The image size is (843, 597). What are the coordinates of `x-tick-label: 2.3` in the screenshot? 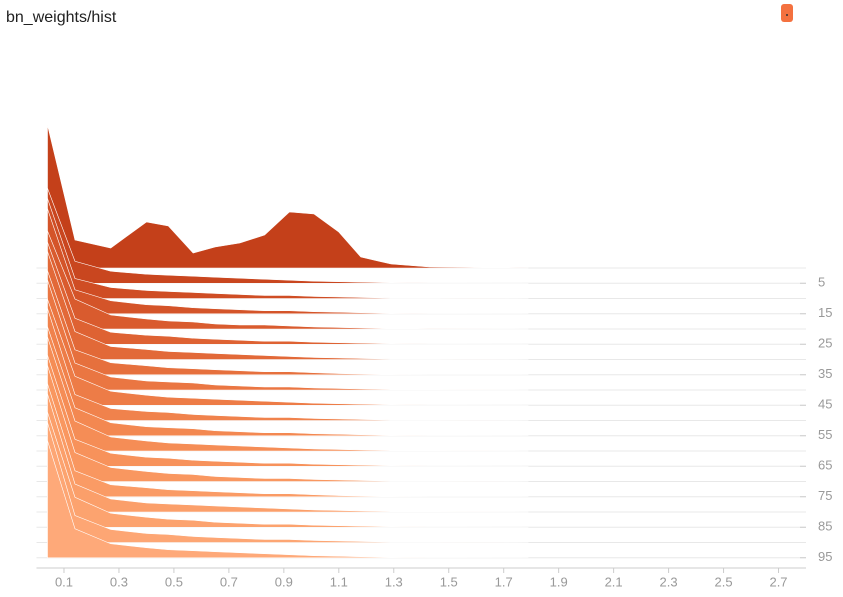 It's located at (669, 581).